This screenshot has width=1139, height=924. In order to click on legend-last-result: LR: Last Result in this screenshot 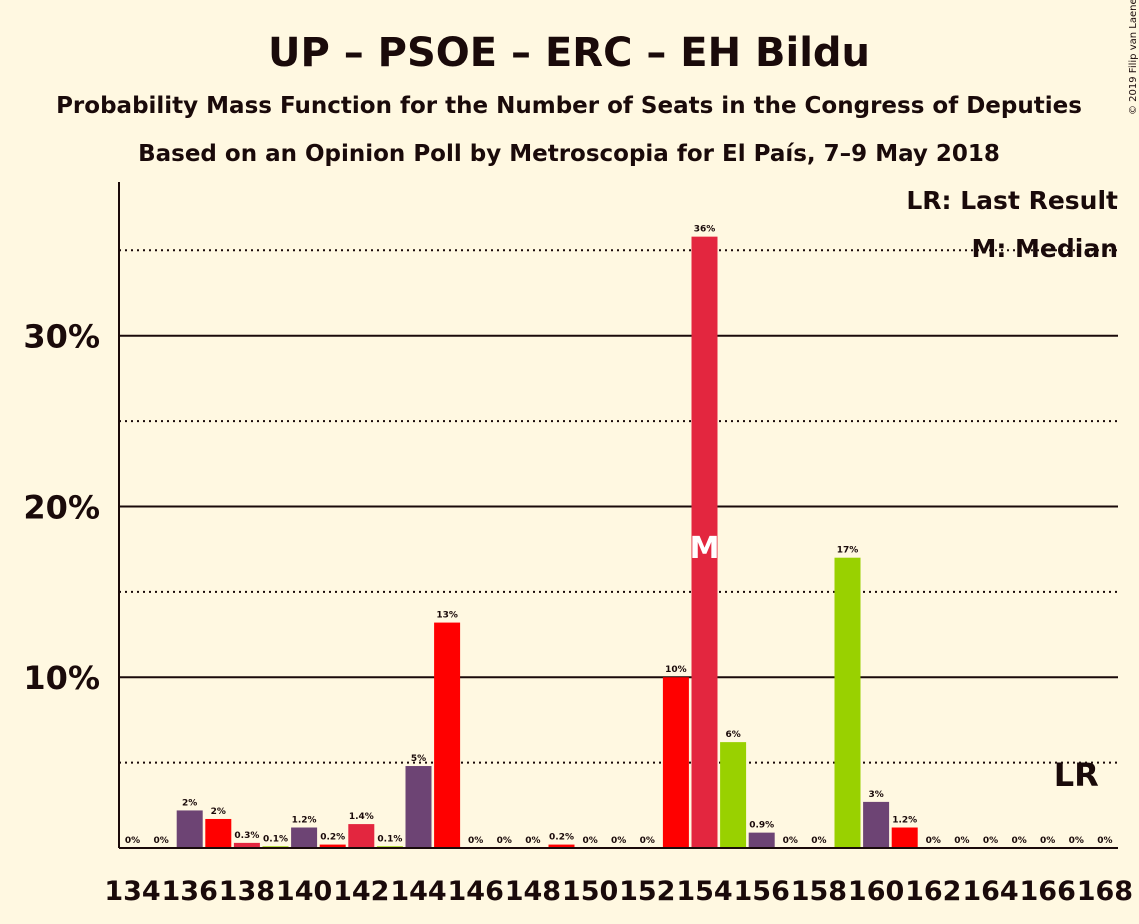, I will do `click(1012, 200)`.